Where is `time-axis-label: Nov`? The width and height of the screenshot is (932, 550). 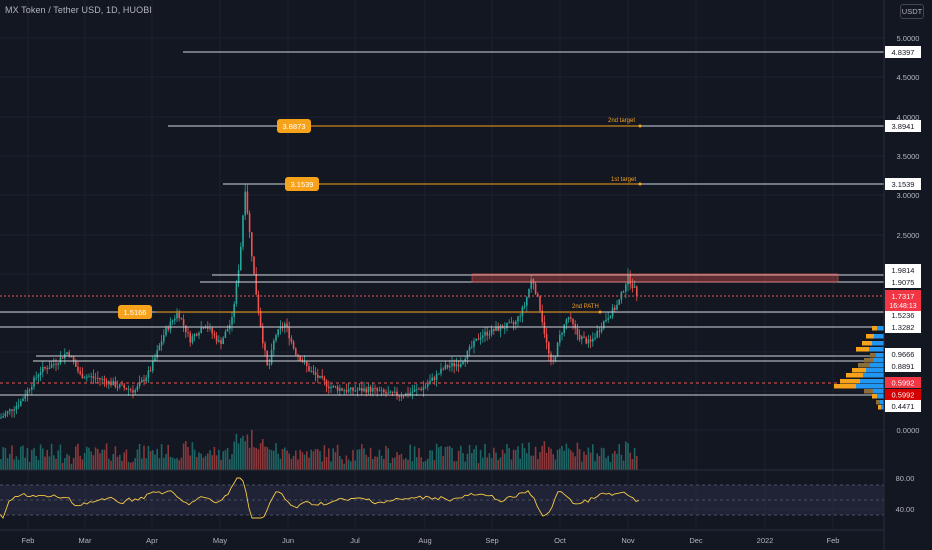 time-axis-label: Nov is located at coordinates (628, 540).